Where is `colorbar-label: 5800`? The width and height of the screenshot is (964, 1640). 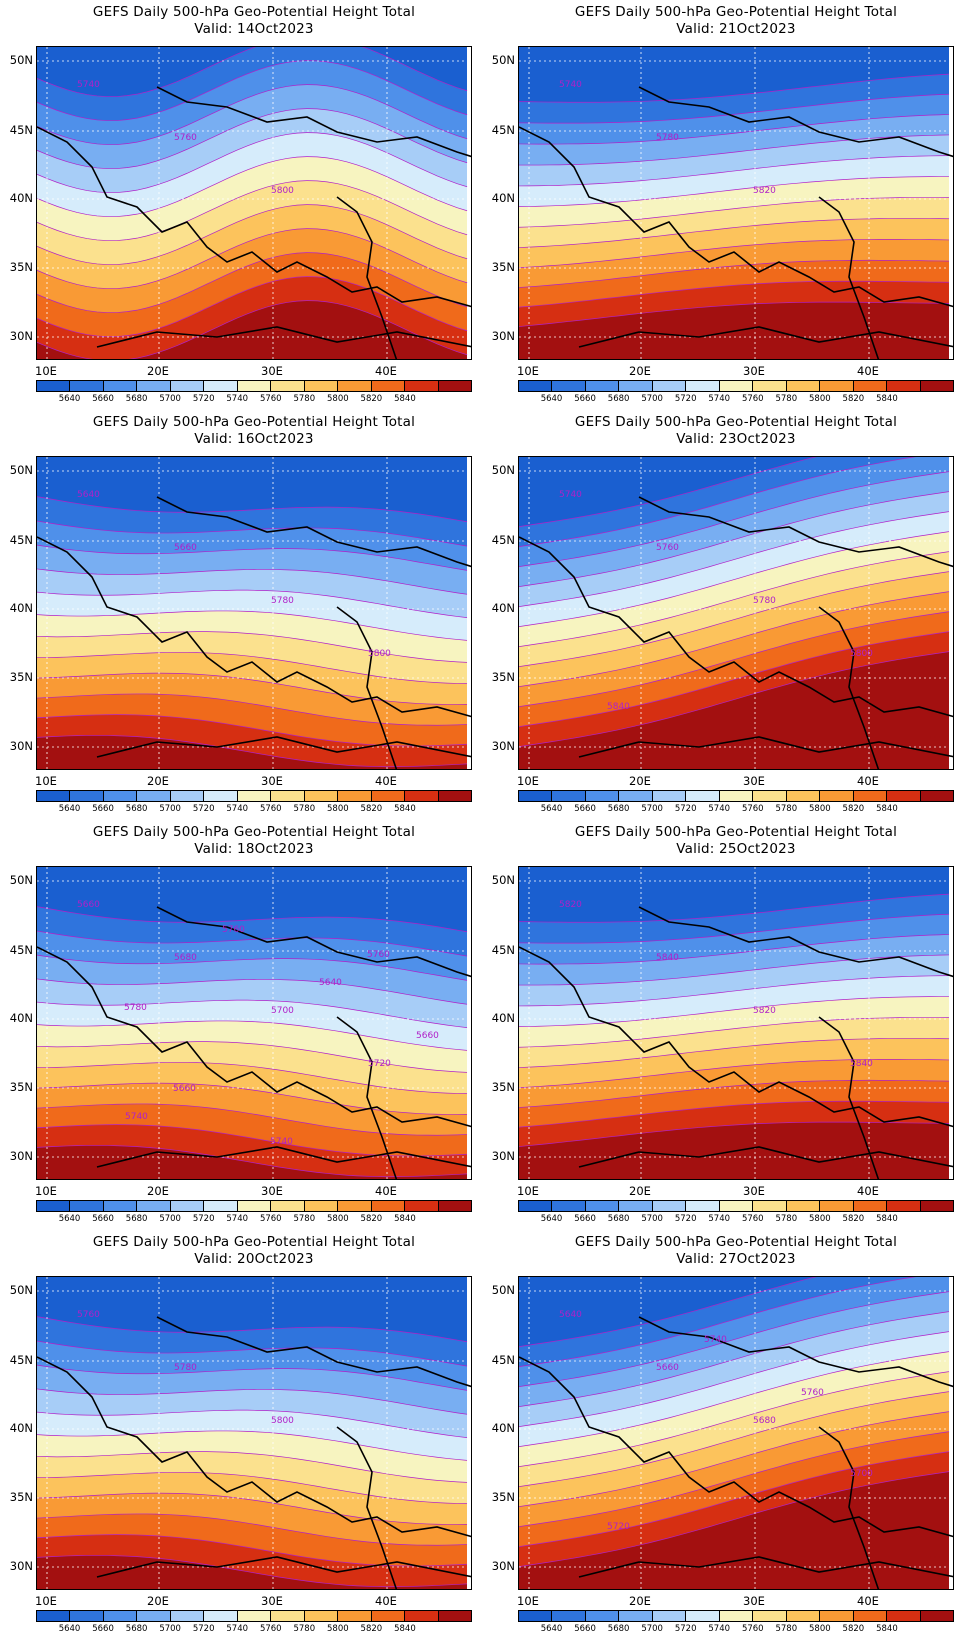 colorbar-label: 5800 is located at coordinates (820, 809).